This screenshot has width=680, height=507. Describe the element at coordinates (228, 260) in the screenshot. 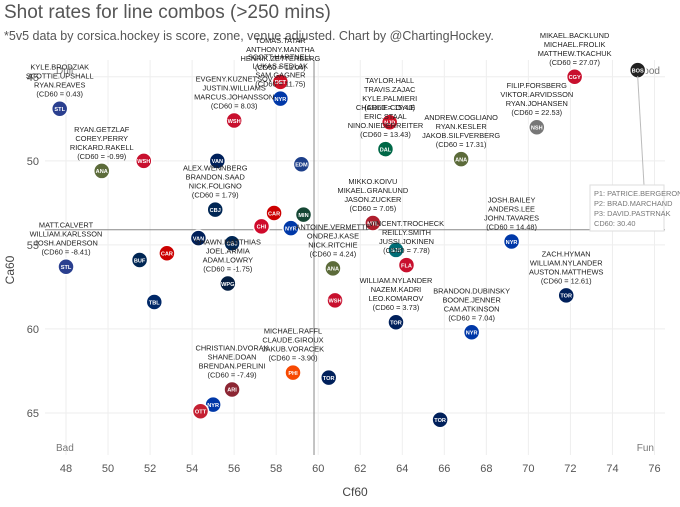

I see `point-label-line: ADAM.LOWRY` at that location.